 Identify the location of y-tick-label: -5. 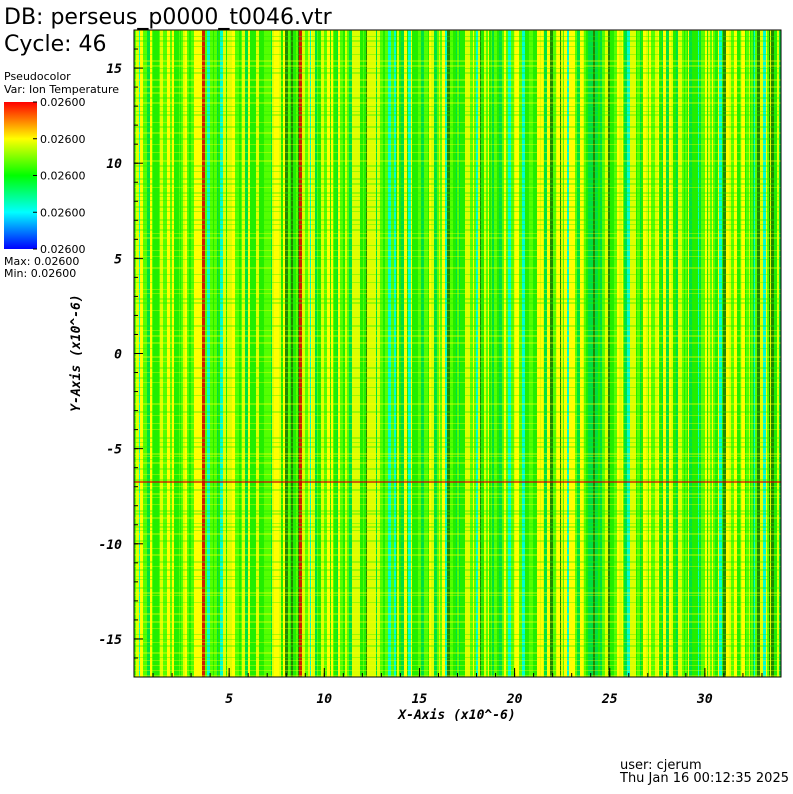
(114, 450).